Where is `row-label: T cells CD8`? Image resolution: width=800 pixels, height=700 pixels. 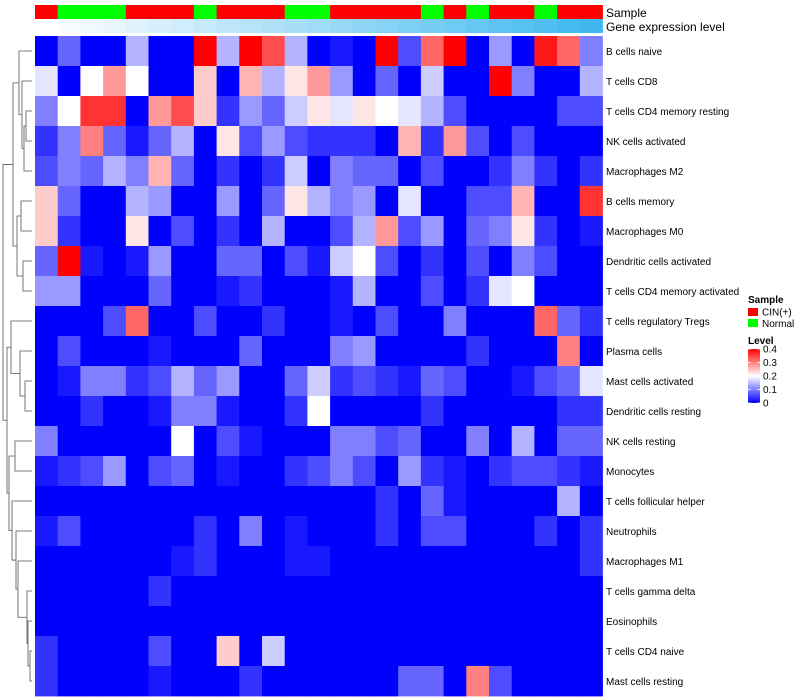 row-label: T cells CD8 is located at coordinates (632, 82).